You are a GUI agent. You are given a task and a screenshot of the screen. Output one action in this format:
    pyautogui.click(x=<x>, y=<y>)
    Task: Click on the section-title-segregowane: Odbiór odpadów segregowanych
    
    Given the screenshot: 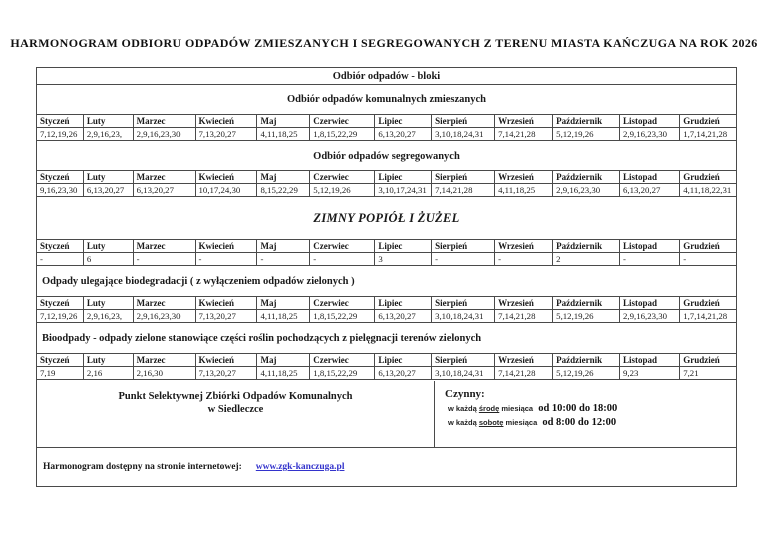 What is the action you would take?
    pyautogui.click(x=386, y=156)
    